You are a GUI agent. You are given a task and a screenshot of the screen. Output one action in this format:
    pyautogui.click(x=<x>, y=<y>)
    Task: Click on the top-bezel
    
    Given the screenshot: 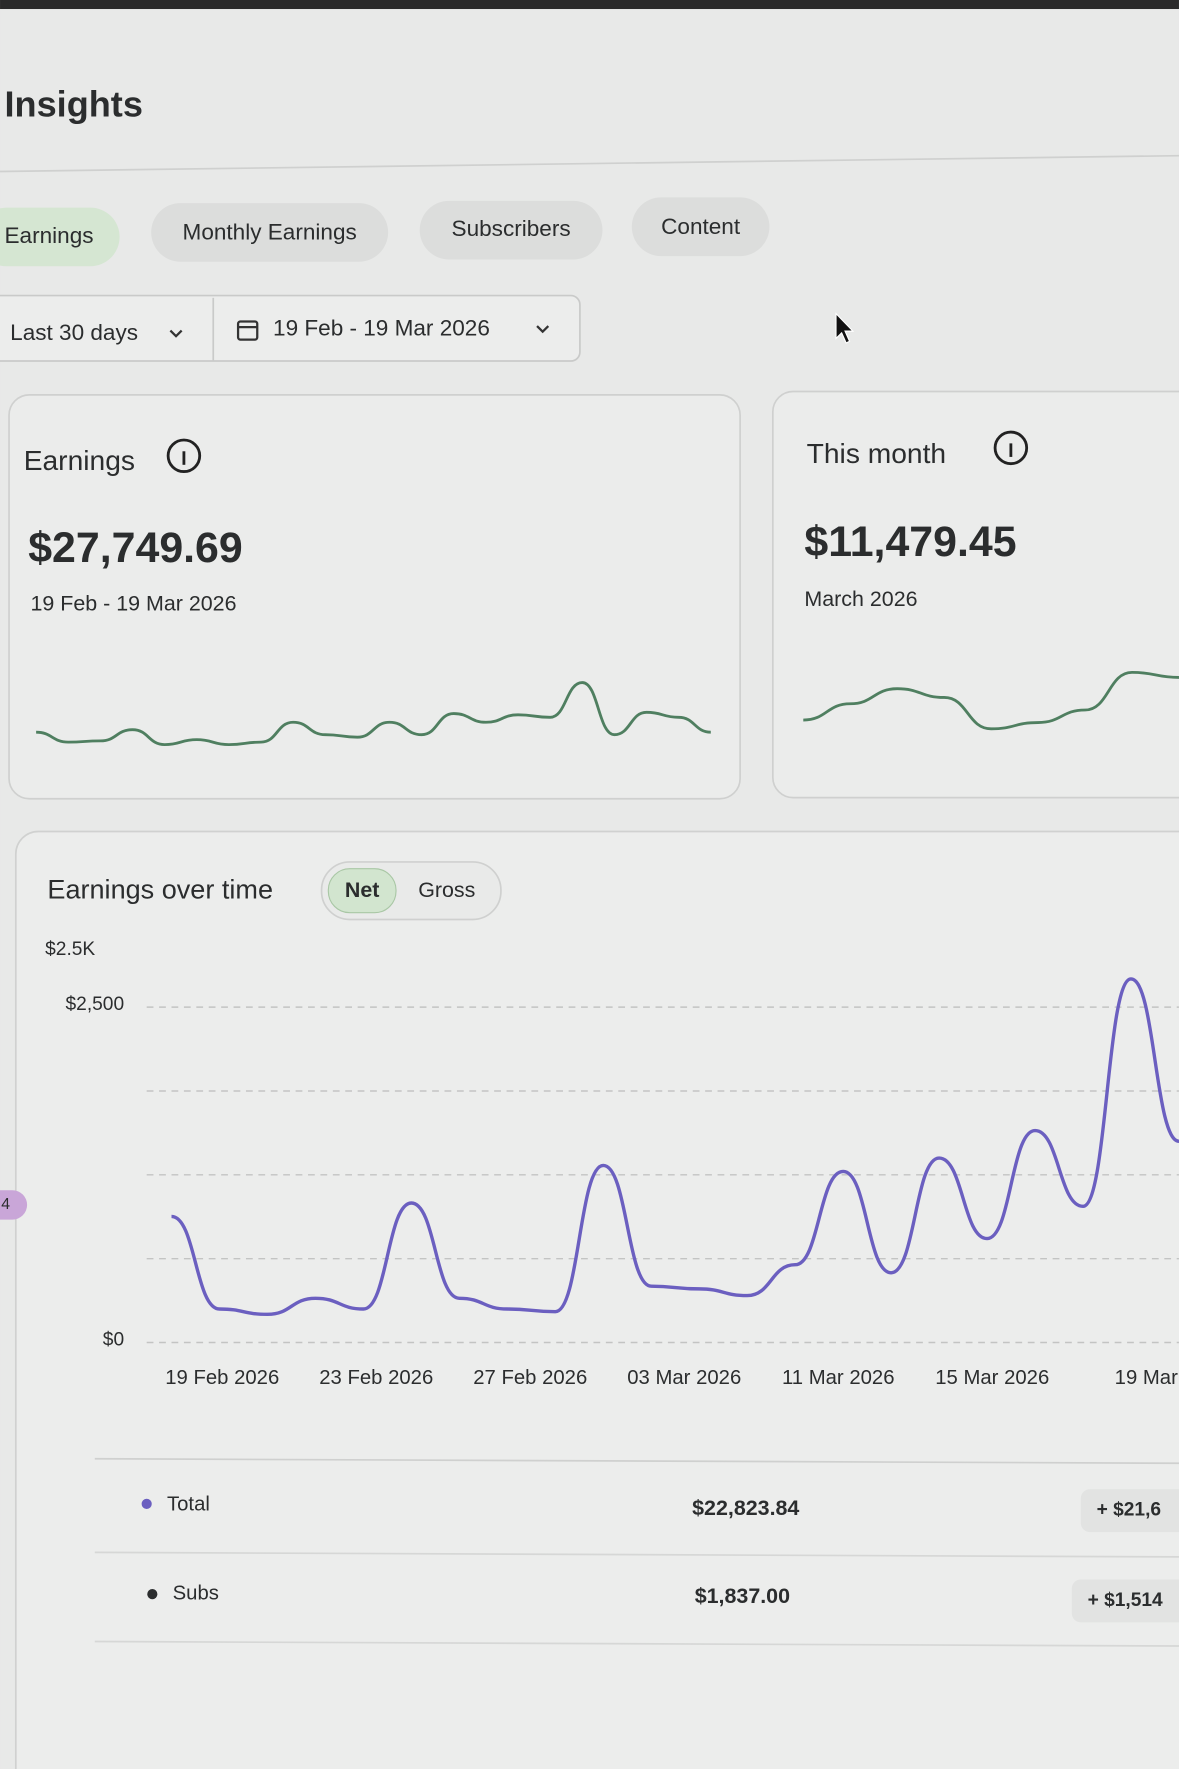 What is the action you would take?
    pyautogui.click(x=589, y=5)
    